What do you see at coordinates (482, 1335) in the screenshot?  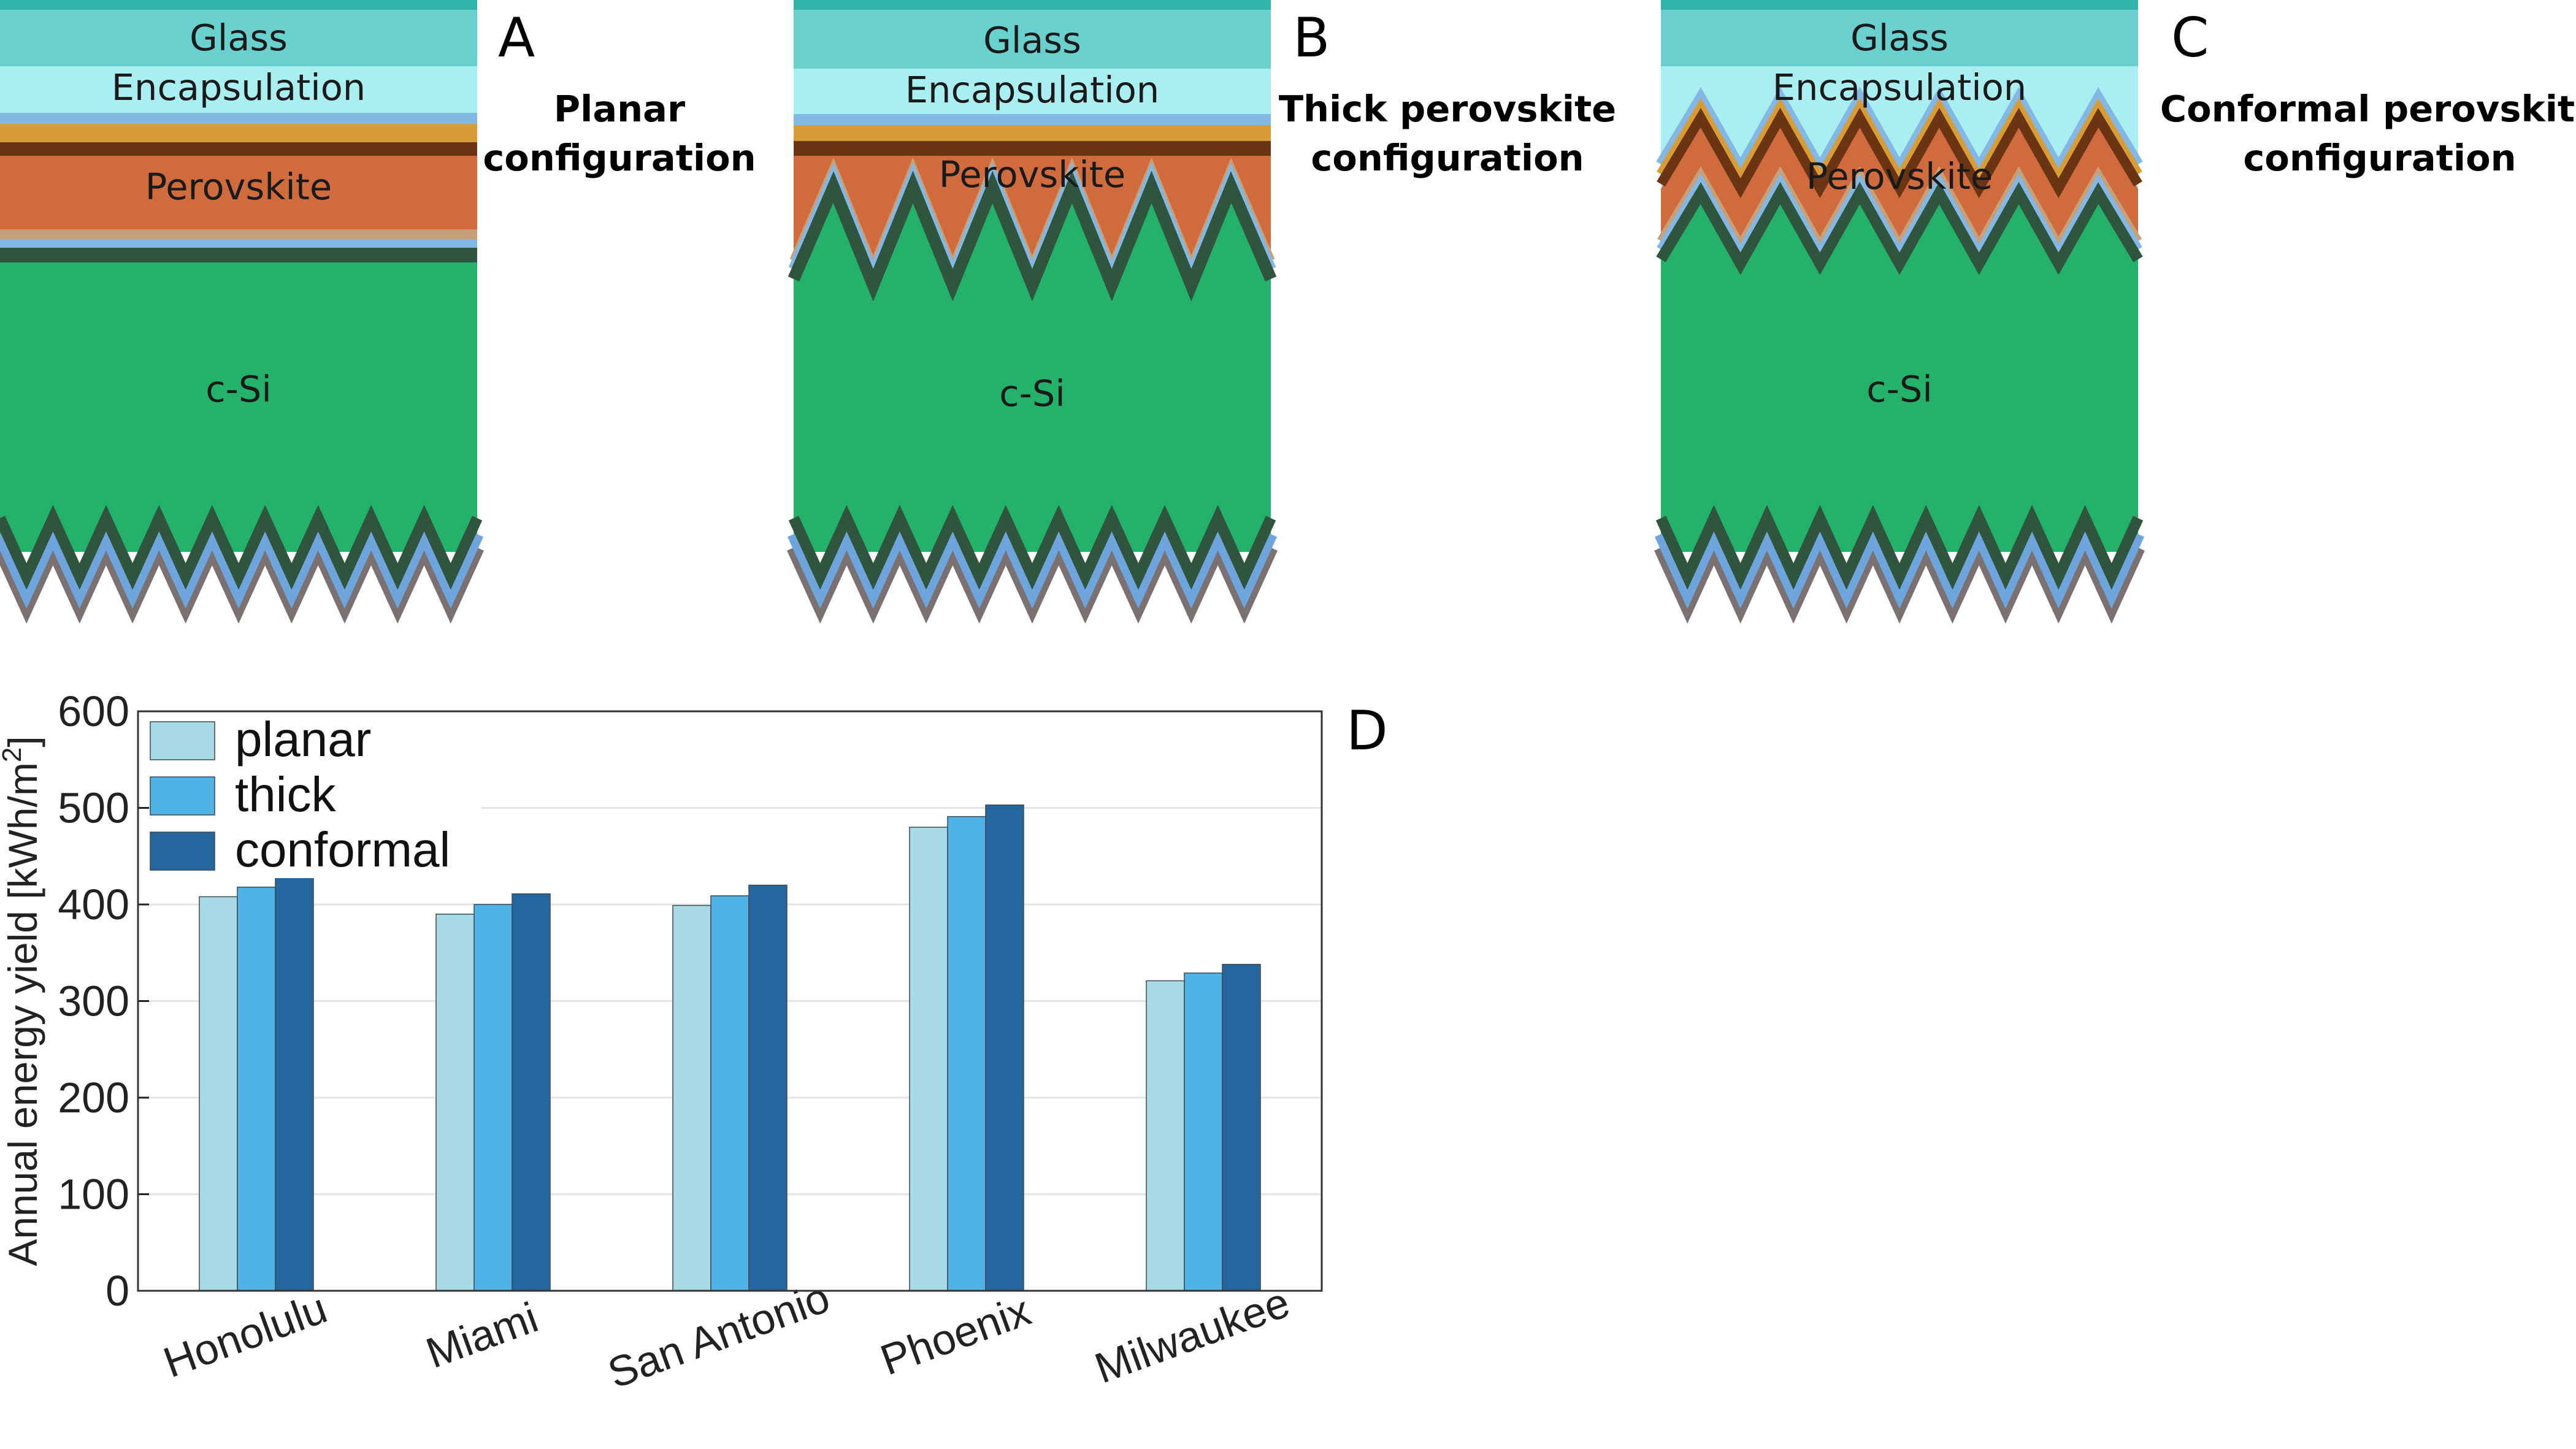 I see `category-label: Miami` at bounding box center [482, 1335].